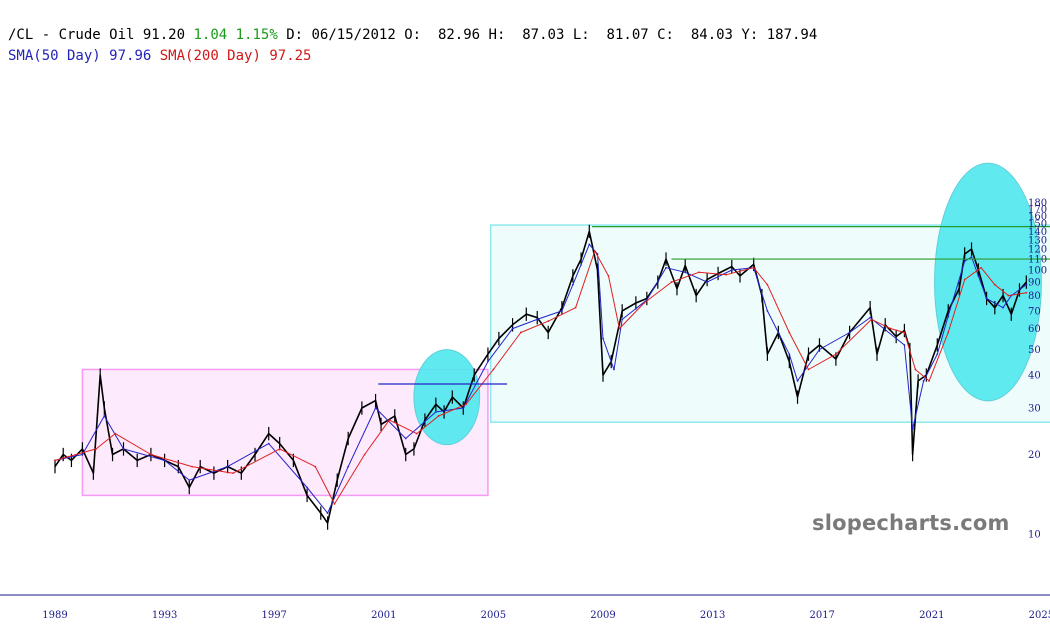 Image resolution: width=1050 pixels, height=635 pixels. What do you see at coordinates (383, 615) in the screenshot?
I see `x-tick-label: 2001` at bounding box center [383, 615].